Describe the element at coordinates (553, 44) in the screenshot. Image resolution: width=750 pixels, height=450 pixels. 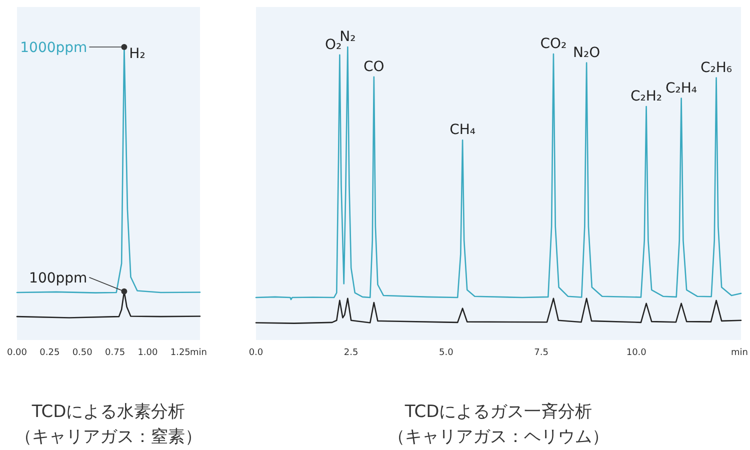
I see `annotation: CO₂` at that location.